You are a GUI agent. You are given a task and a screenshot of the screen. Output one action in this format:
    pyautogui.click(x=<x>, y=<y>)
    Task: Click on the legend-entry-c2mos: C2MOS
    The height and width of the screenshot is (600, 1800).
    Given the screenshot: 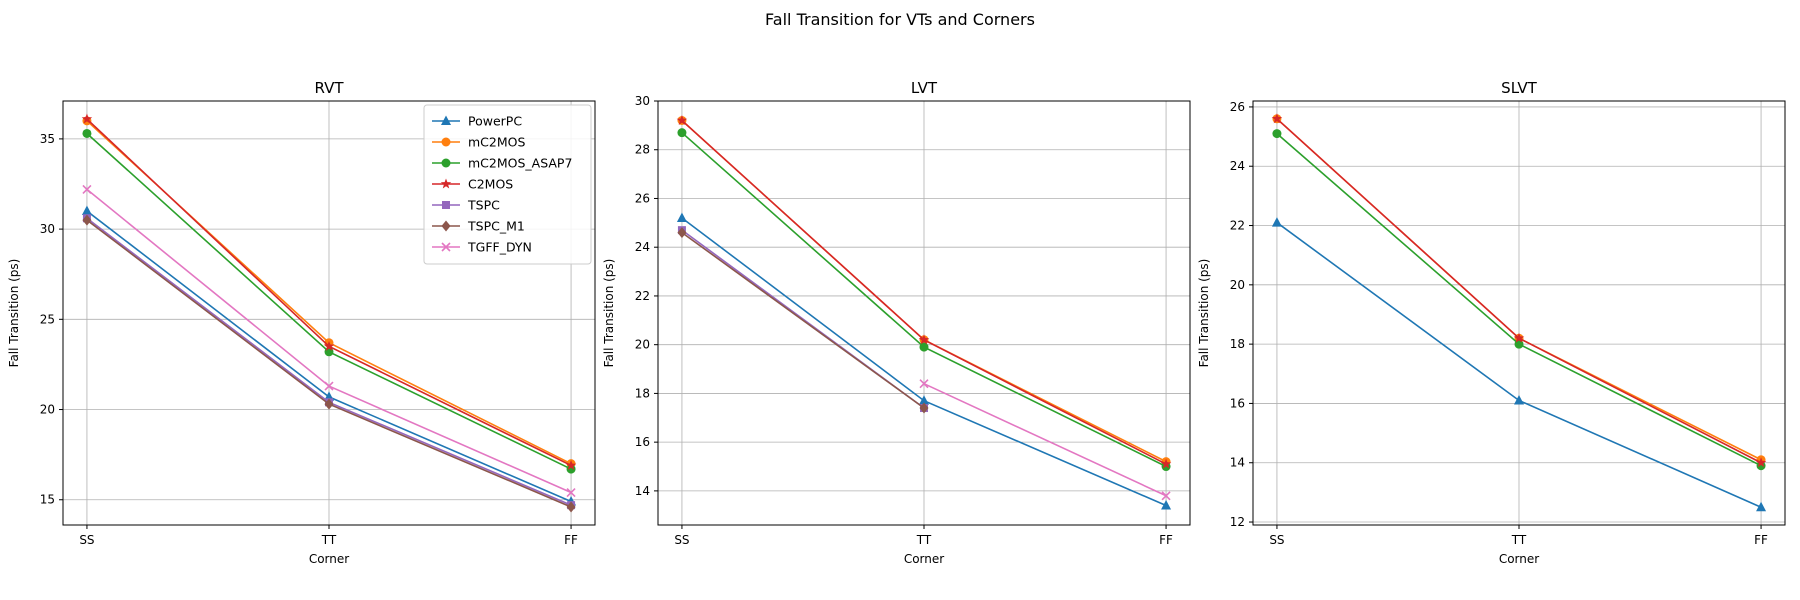 What is the action you would take?
    pyautogui.click(x=472, y=184)
    